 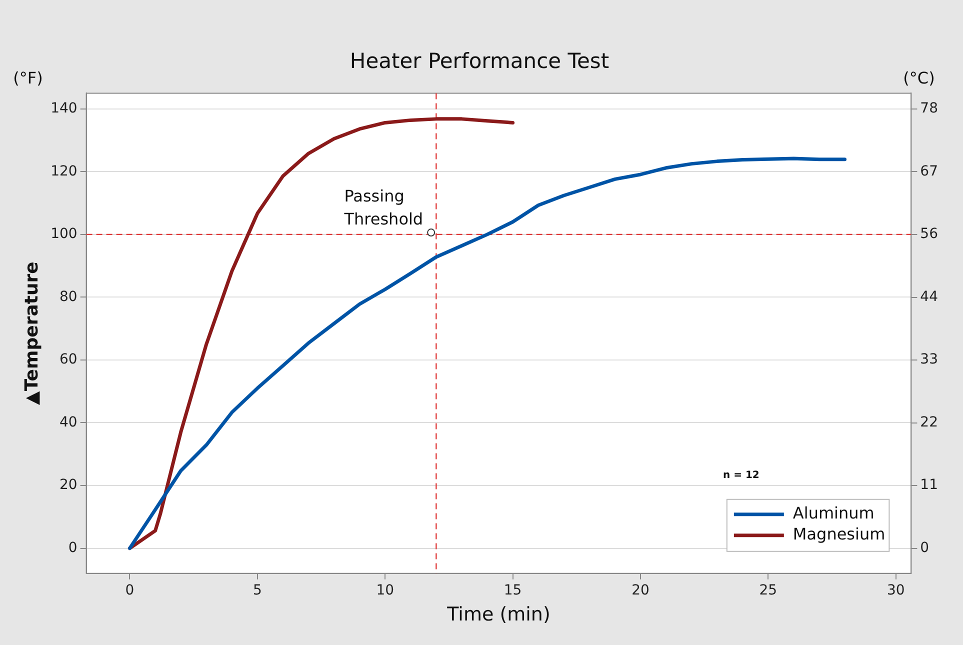 I want to click on y2-tick-label: 67, so click(x=929, y=171).